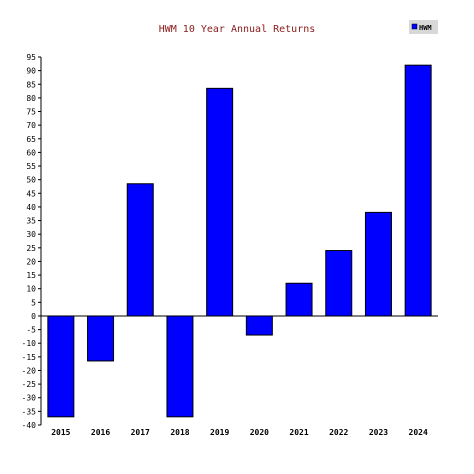 This screenshot has height=474, width=474. What do you see at coordinates (31, 207) in the screenshot?
I see `y-tick-label: 40` at bounding box center [31, 207].